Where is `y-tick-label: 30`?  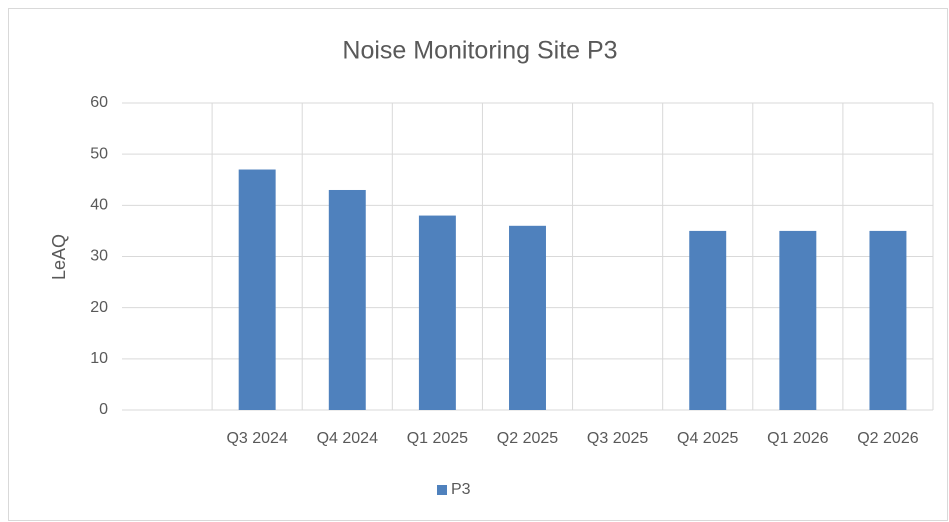 y-tick-label: 30 is located at coordinates (99, 256).